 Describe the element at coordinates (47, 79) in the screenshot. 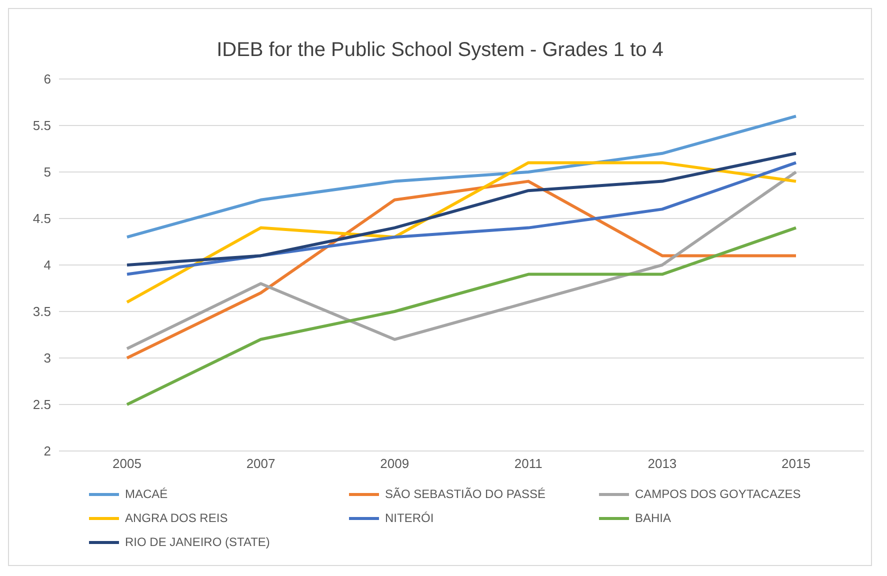

I see `y-tick-label: 6` at that location.